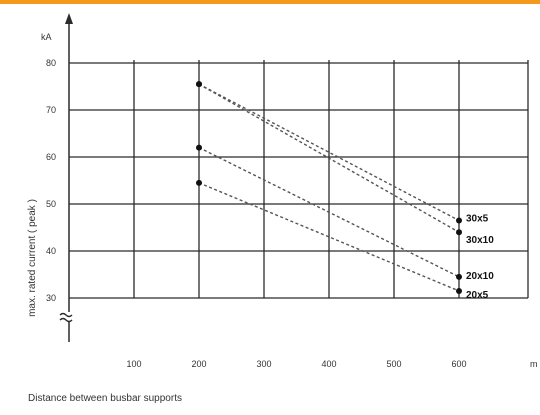 The image size is (540, 415). What do you see at coordinates (270, 2) in the screenshot?
I see `top-accent-rule` at bounding box center [270, 2].